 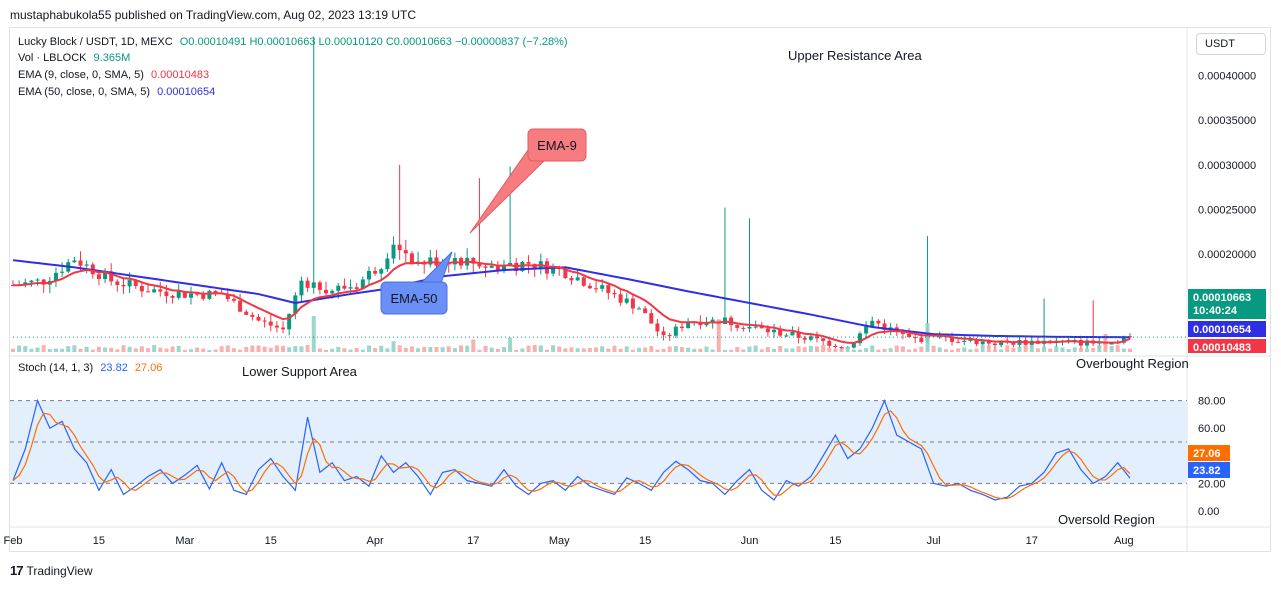 What do you see at coordinates (17, 570) in the screenshot?
I see `tradingview-logo-icon: 17` at bounding box center [17, 570].